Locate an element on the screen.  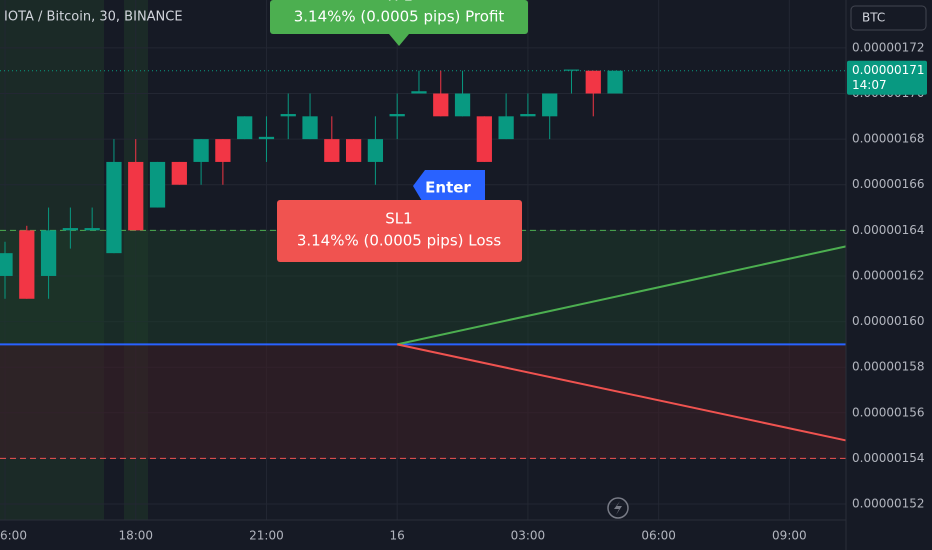
last-price-badge is located at coordinates (887, 77).